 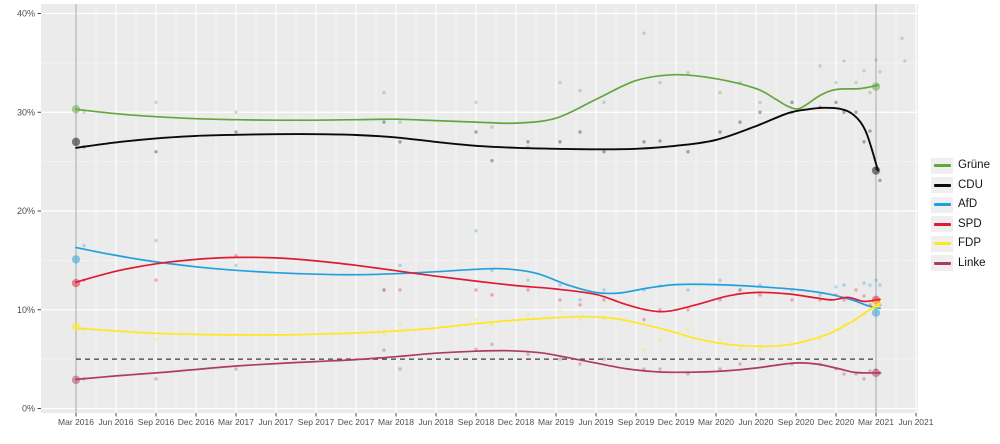 What do you see at coordinates (796, 422) in the screenshot?
I see `x-tick-label: Sep 2020` at bounding box center [796, 422].